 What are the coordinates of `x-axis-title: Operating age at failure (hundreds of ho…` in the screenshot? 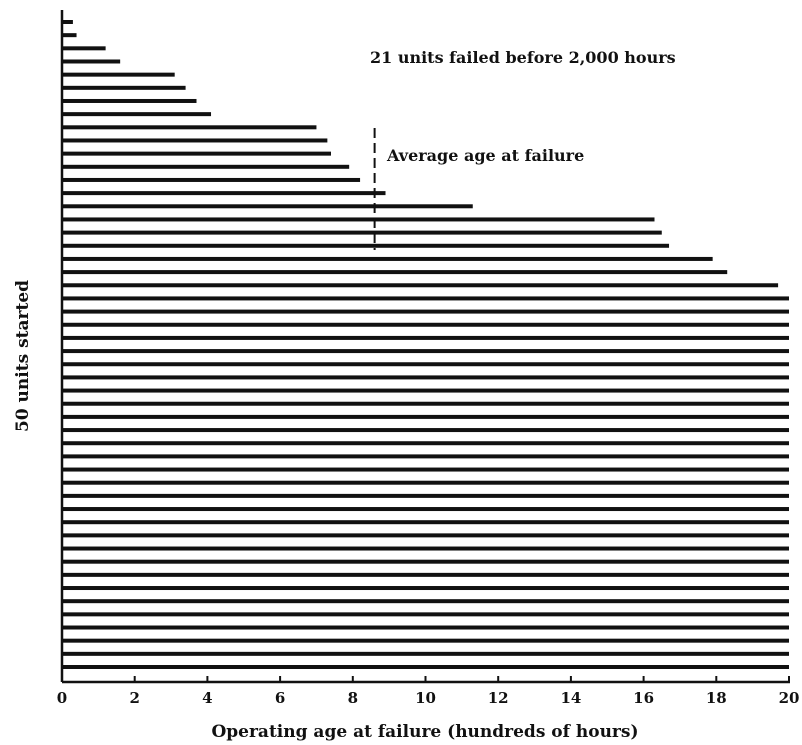 It's located at (424, 732).